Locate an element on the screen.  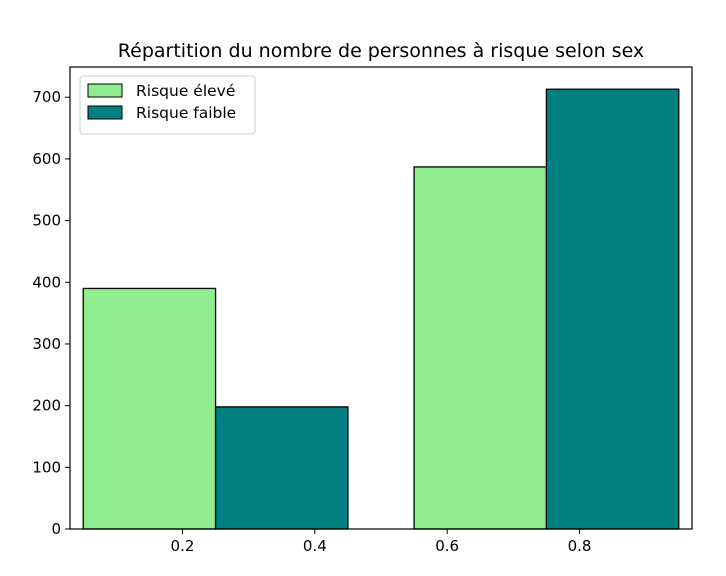
y-tick-label: 0 is located at coordinates (56, 529).